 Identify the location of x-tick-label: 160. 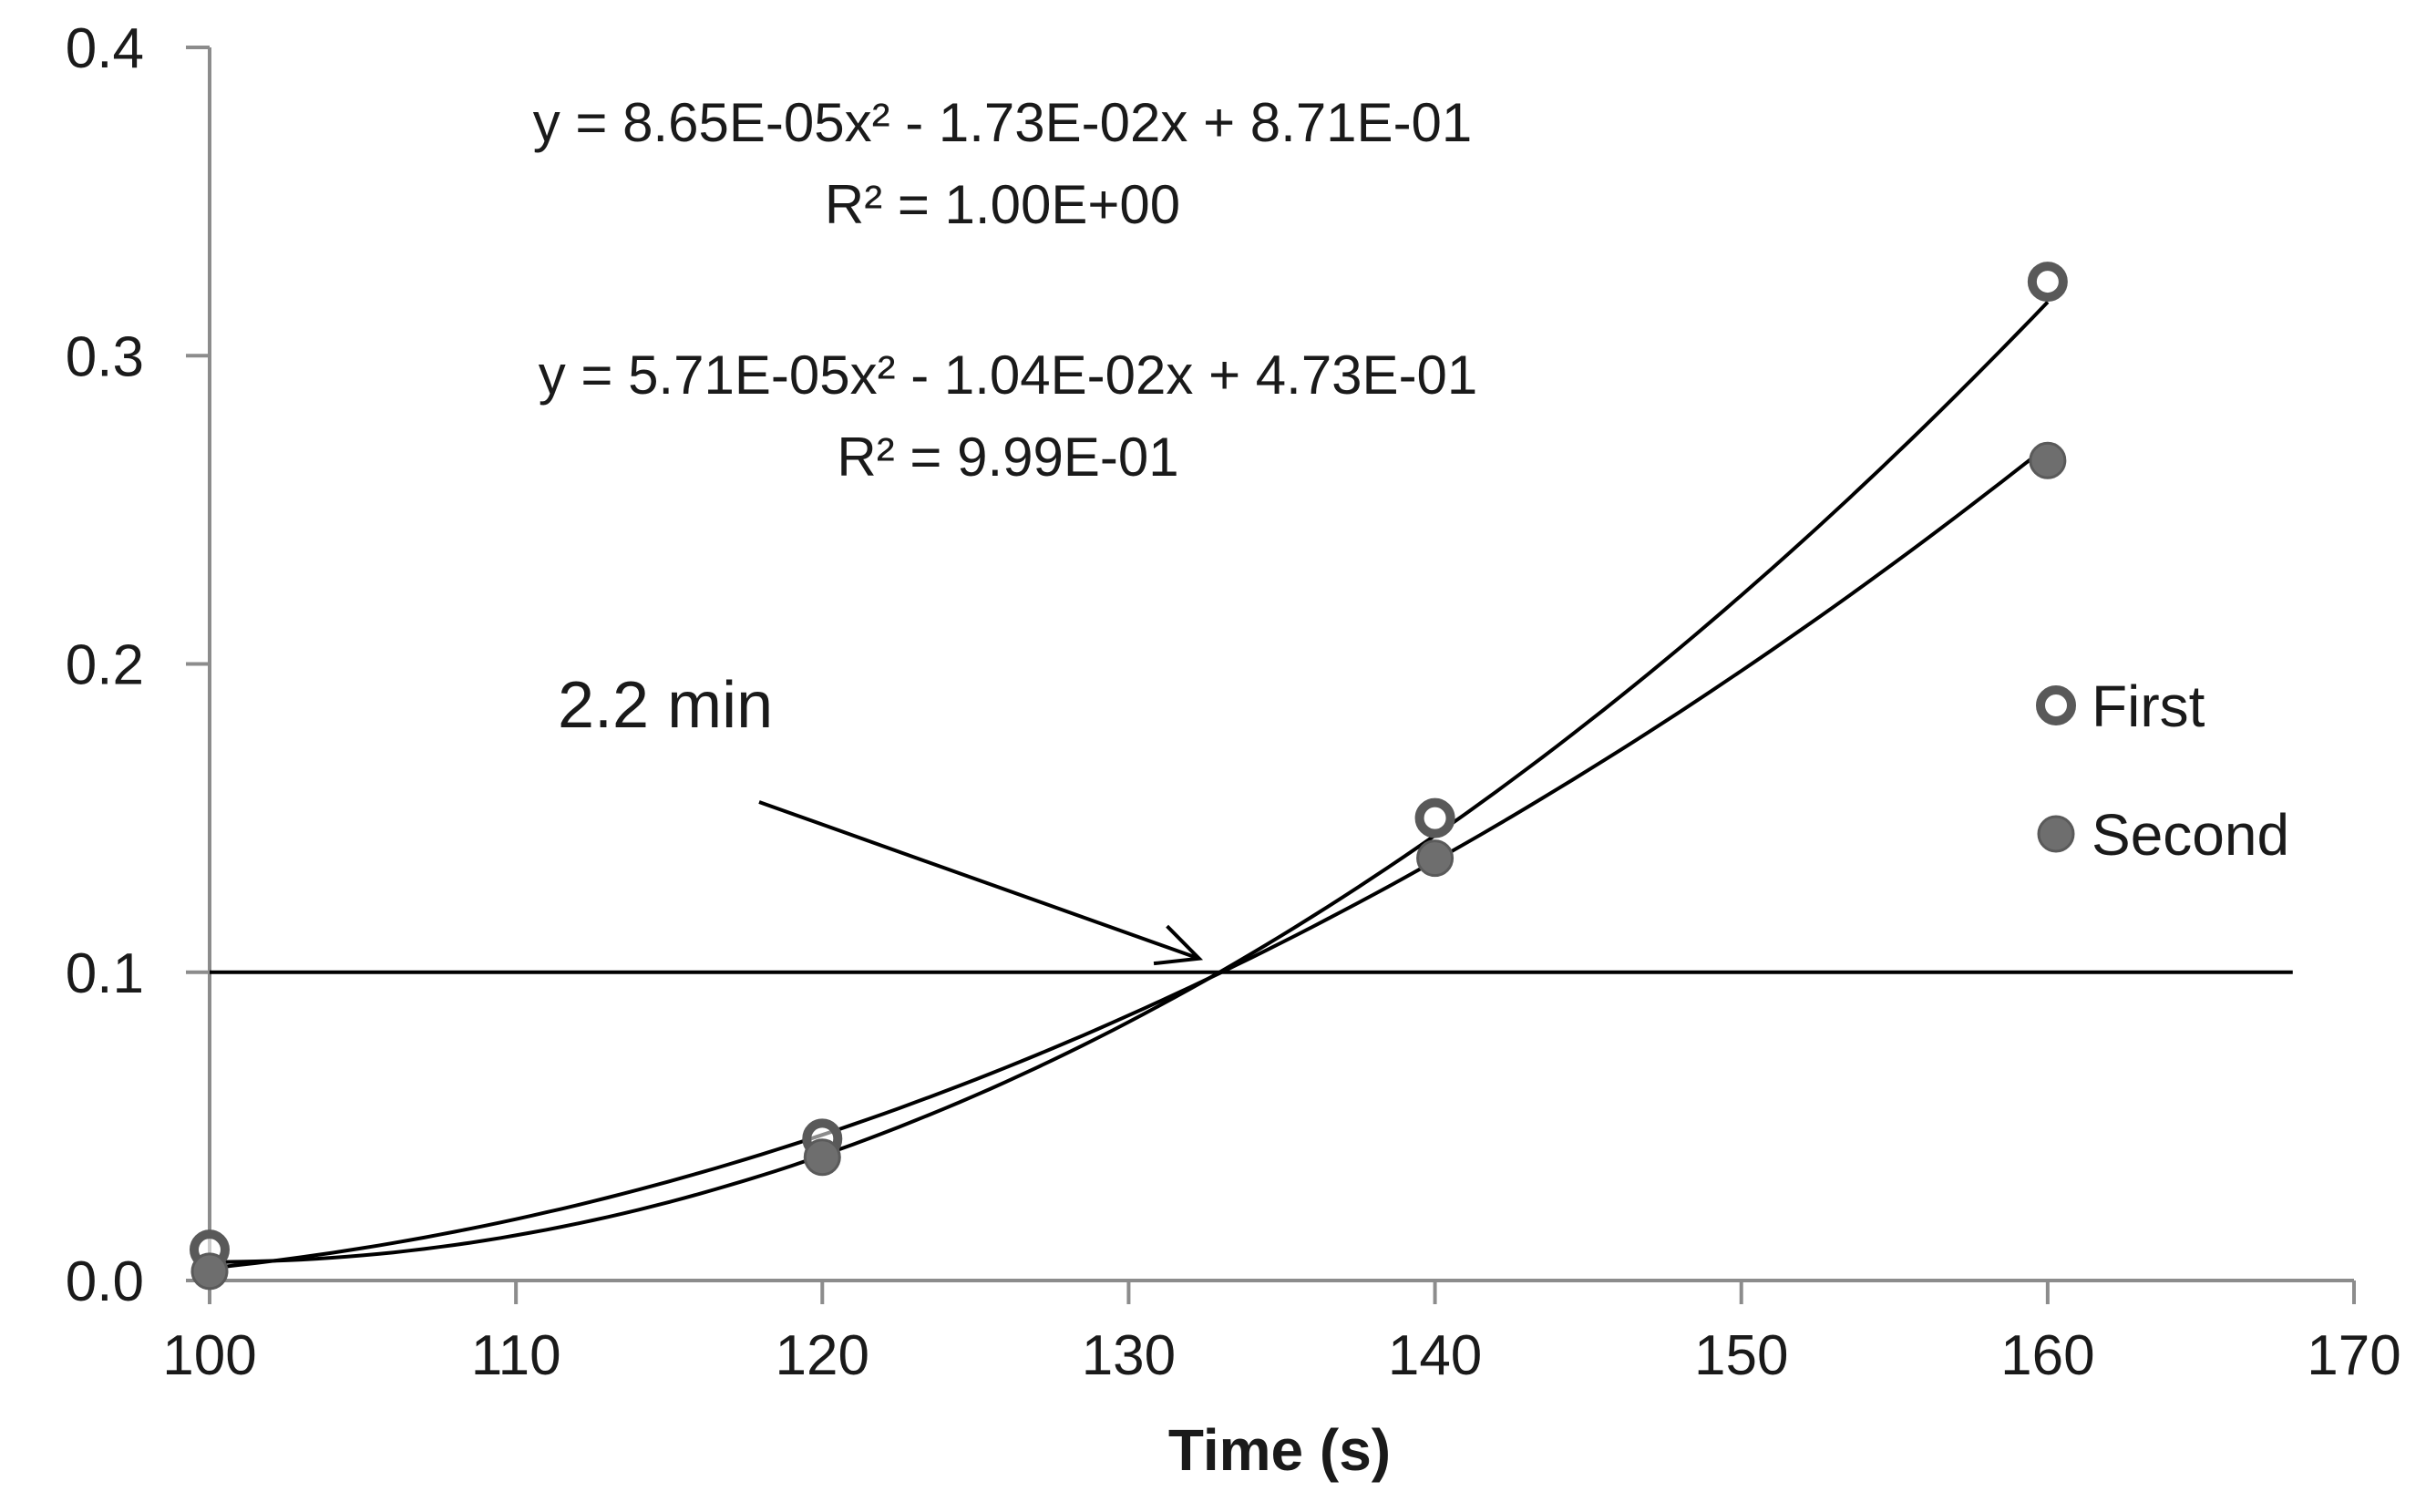
(2047, 1356).